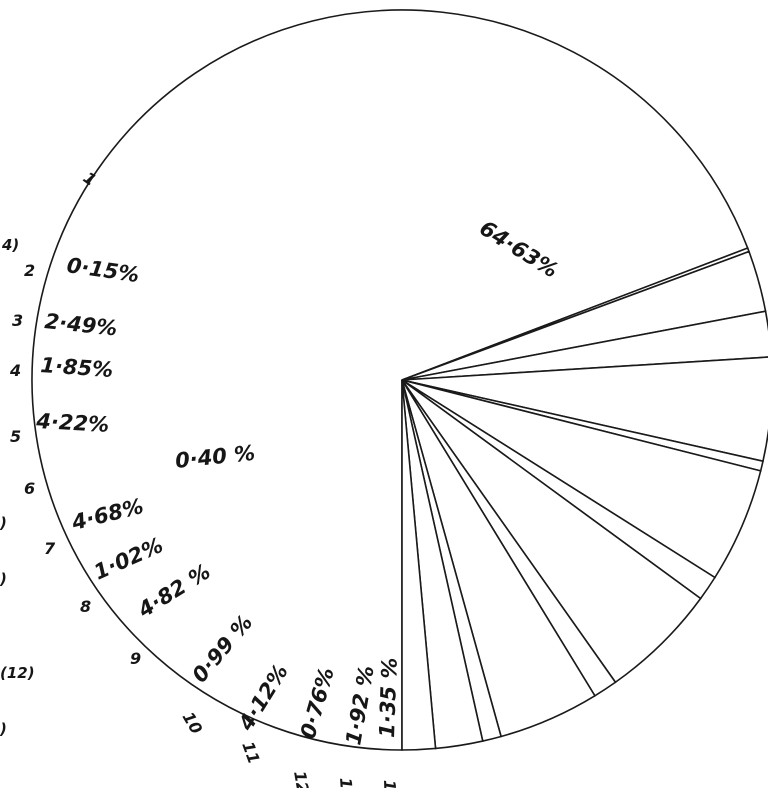 This screenshot has height=788, width=768. I want to click on slice-number-label: 13, so click(346, 782).